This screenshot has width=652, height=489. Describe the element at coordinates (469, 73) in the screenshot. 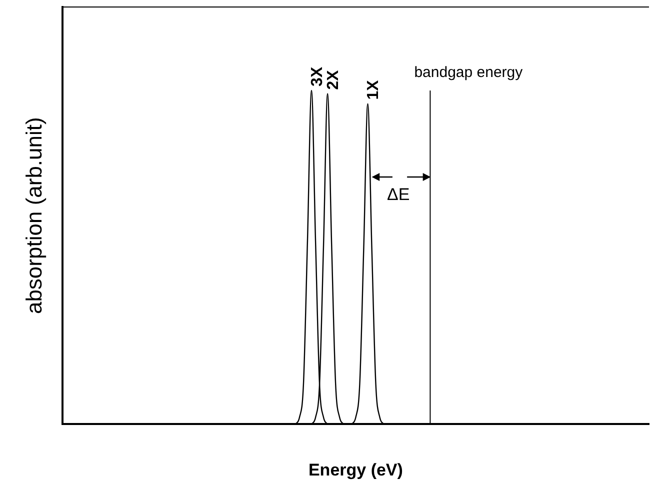

I see `text: bandgap energy` at that location.